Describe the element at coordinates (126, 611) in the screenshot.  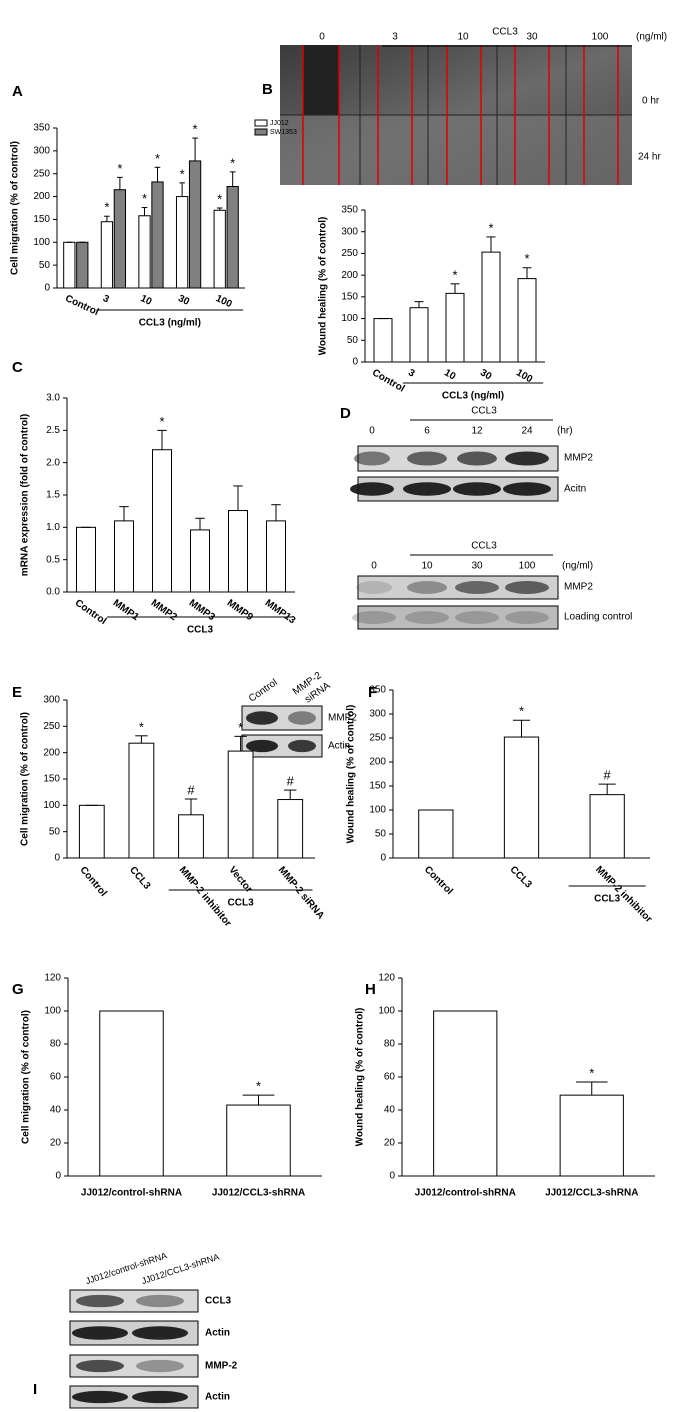
I see `x-tick-label: MMP1` at that location.